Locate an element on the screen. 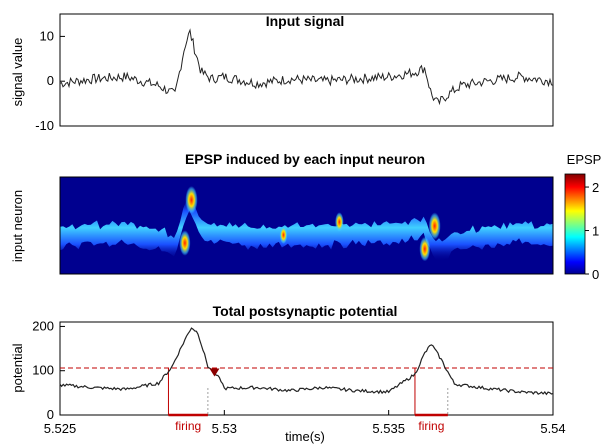  potential-y-ticks: 0 100 200 is located at coordinates (48, 370).